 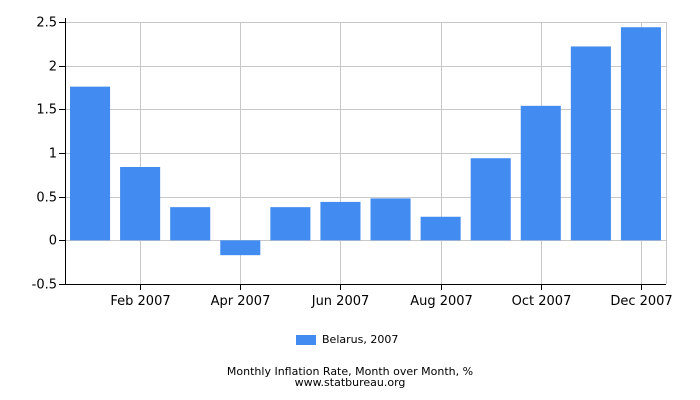 What do you see at coordinates (46, 23) in the screenshot?
I see `y-tick-label: 2.5` at bounding box center [46, 23].